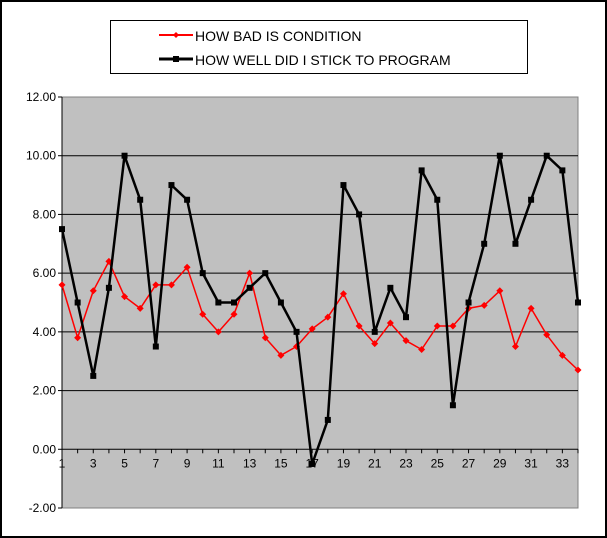 Image resolution: width=607 pixels, height=538 pixels. I want to click on x-tick-label: 15, so click(281, 463).